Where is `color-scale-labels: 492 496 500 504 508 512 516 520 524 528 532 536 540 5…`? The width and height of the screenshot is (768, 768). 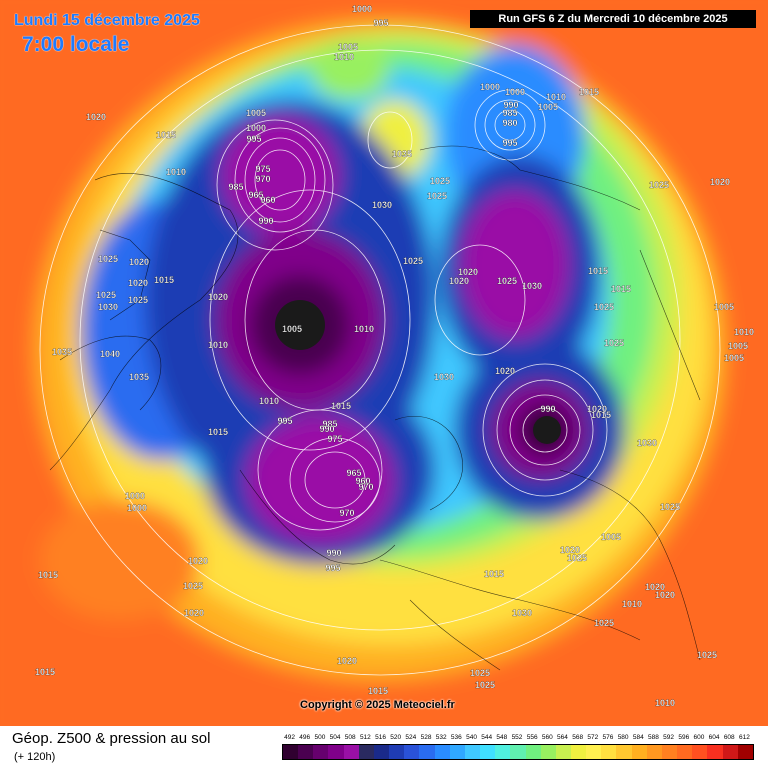
color-scale-labels: 492 496 500 504 508 512 516 520 524 528 532 536 540 5… is located at coordinates (517, 739).